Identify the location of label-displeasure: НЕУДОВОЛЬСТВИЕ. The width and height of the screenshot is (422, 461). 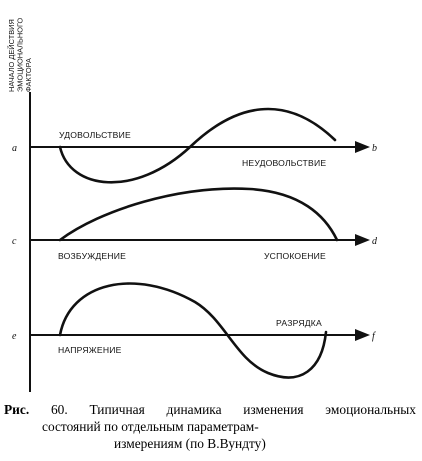
(284, 163).